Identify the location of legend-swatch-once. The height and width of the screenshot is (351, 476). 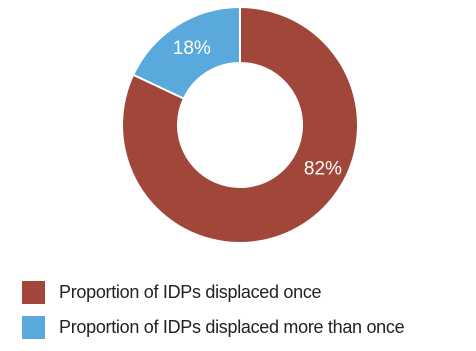
(33, 292).